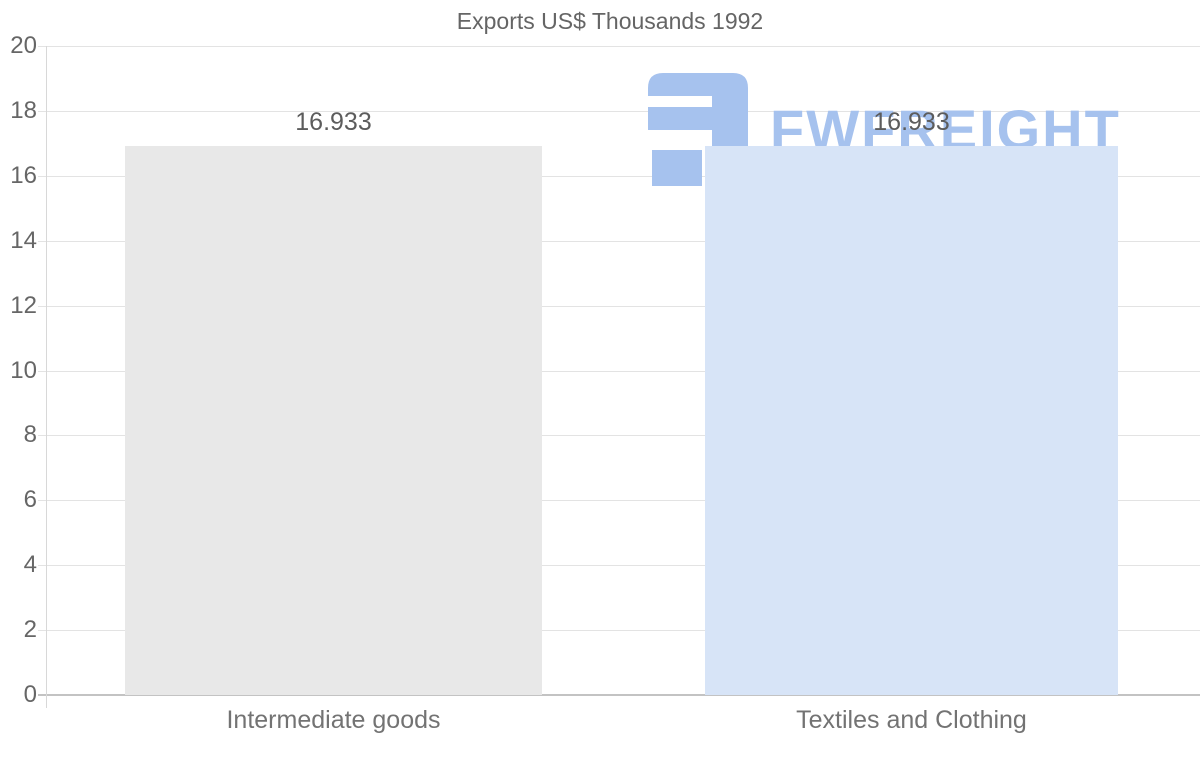 This screenshot has width=1200, height=763. Describe the element at coordinates (619, 695) in the screenshot. I see `x-axis-baseline` at that location.